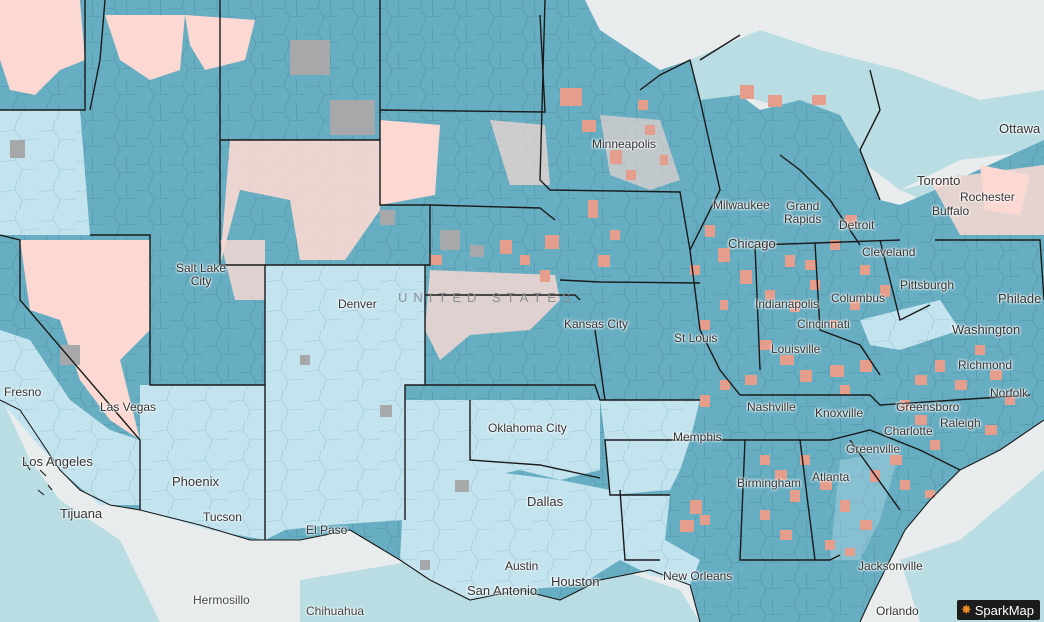 This screenshot has height=622, width=1044. What do you see at coordinates (972, 546) in the screenshot?
I see `atlantic-ocean` at bounding box center [972, 546].